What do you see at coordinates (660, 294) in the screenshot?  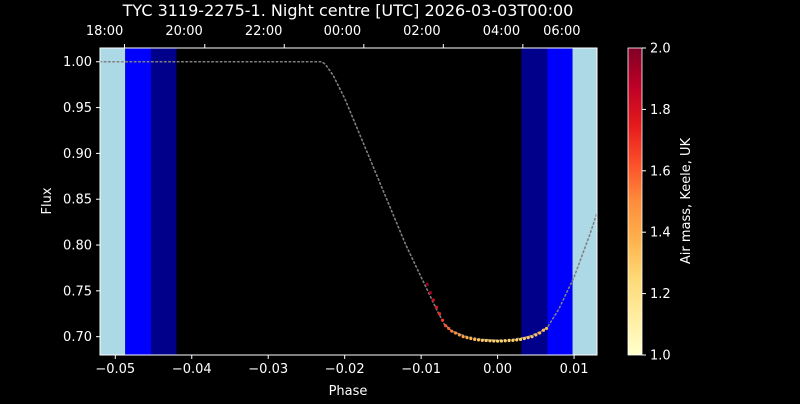 I see `colorbar-tick-label: 1.2` at bounding box center [660, 294].